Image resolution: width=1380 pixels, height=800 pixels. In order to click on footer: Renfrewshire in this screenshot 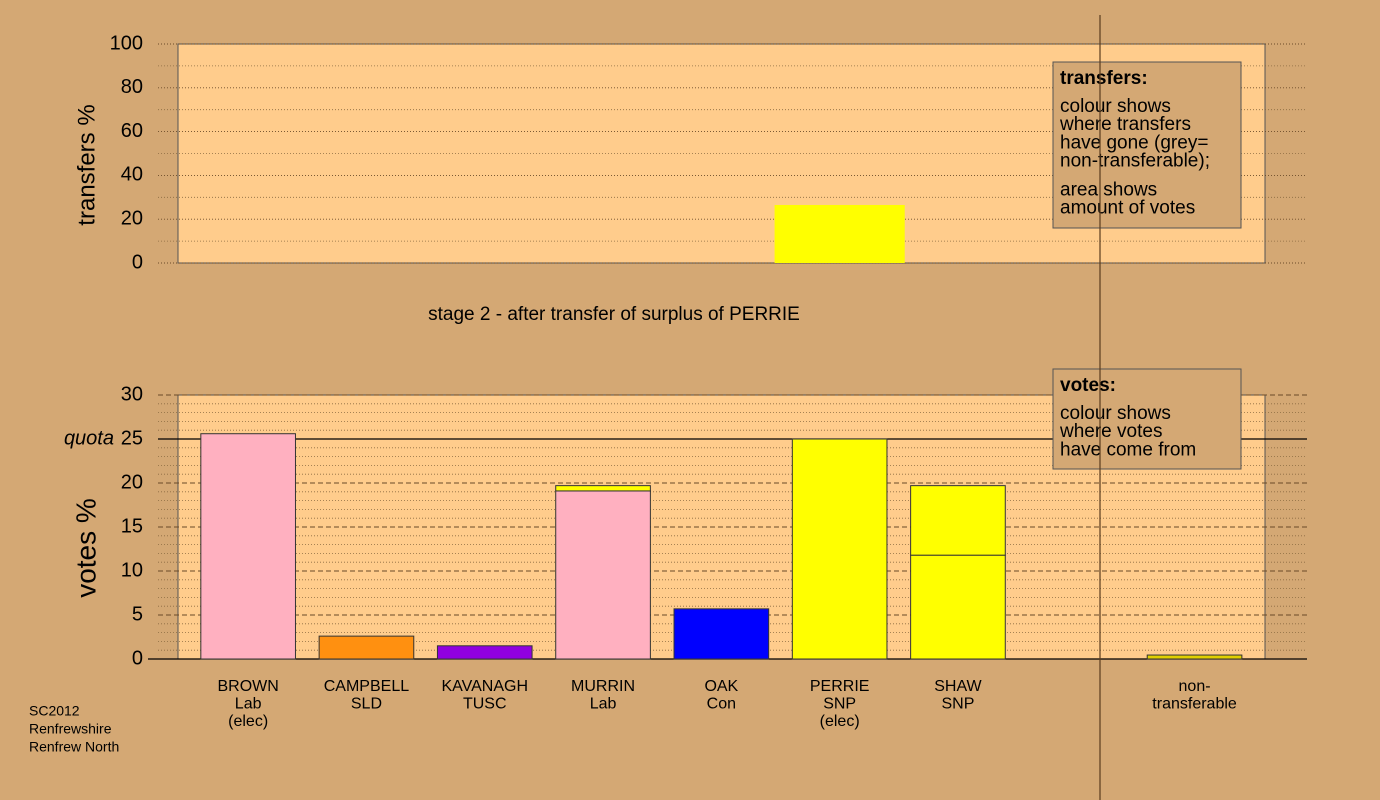, I will do `click(70, 729)`.